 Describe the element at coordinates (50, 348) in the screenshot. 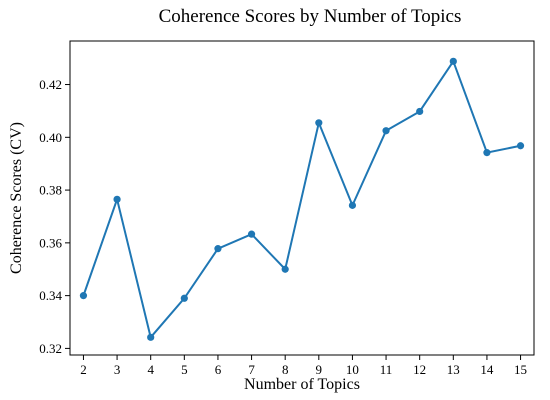

I see `y-tick-label: 0.32` at that location.